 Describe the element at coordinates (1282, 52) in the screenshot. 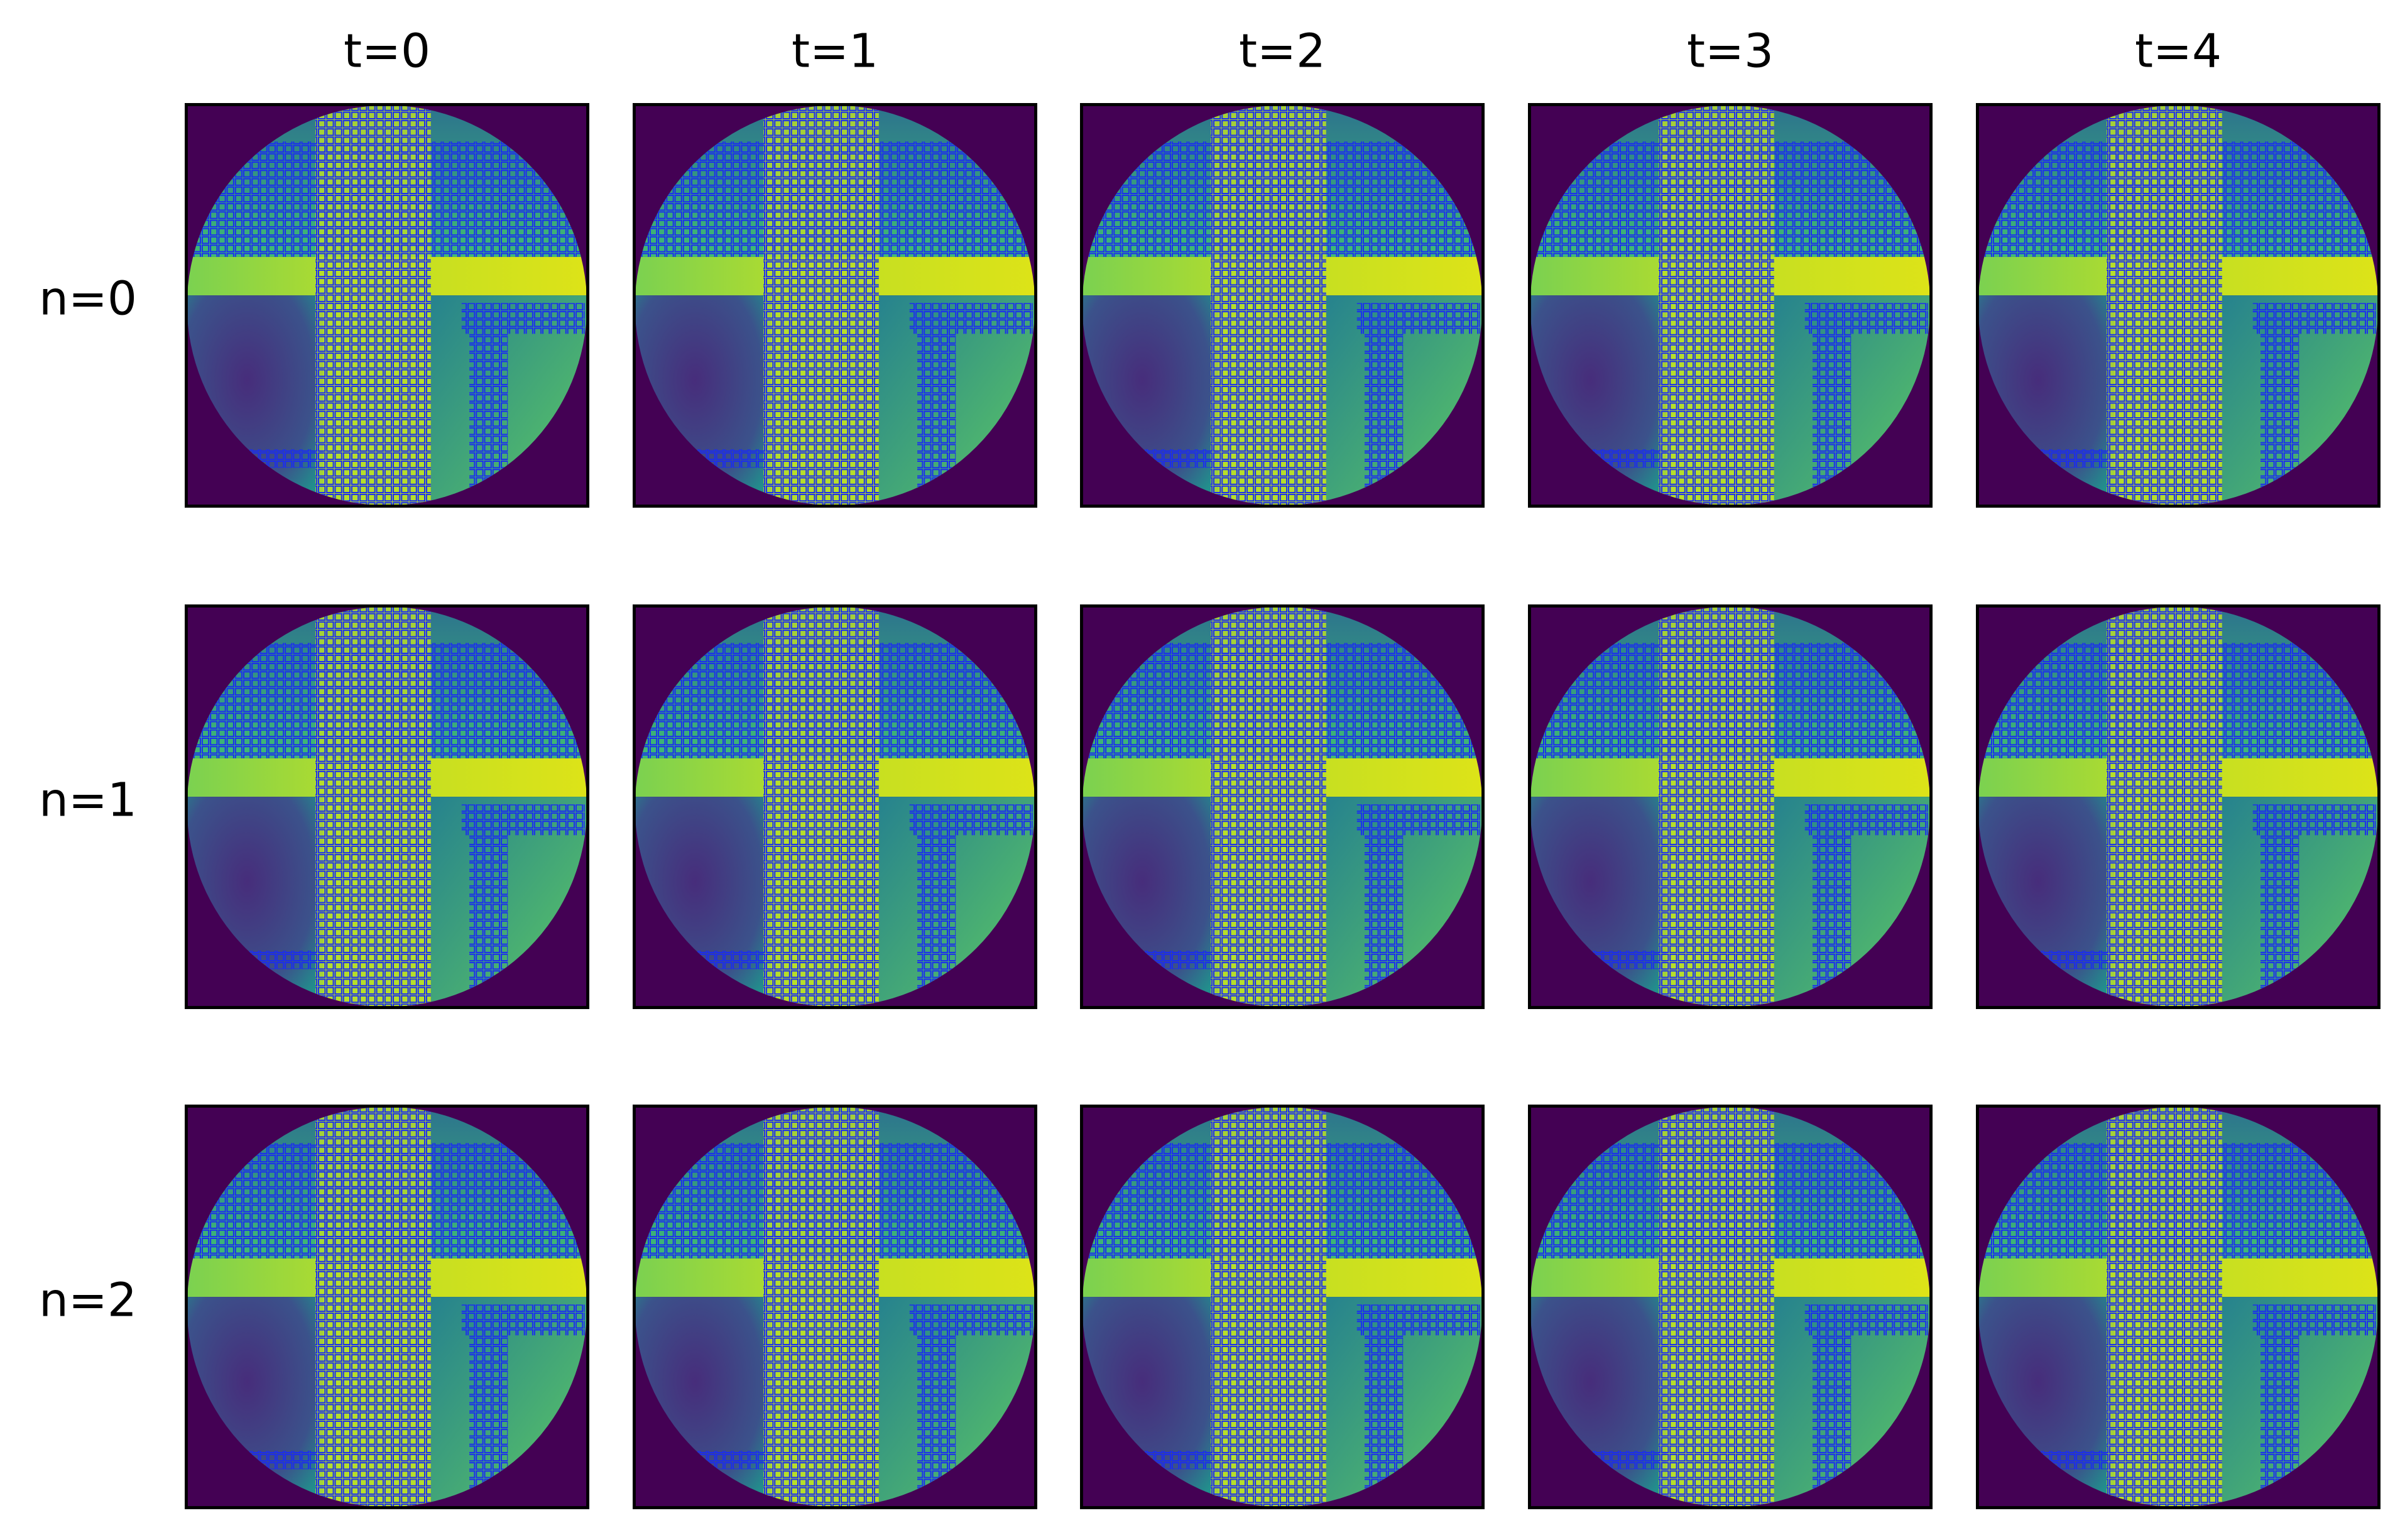

I see `column-label: t=2` at that location.